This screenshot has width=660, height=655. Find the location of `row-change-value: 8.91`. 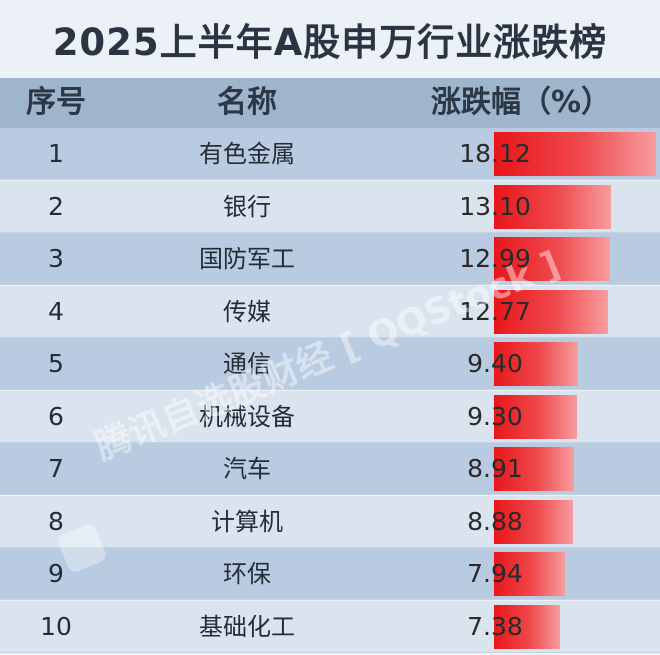

row-change-value: 8.91 is located at coordinates (495, 468).